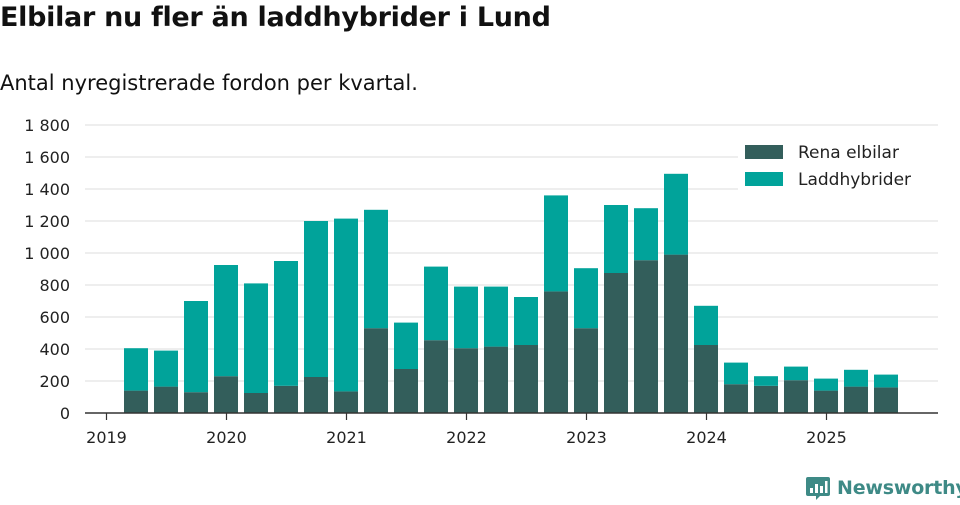  I want to click on y-tick-label: 0, so click(65, 413).